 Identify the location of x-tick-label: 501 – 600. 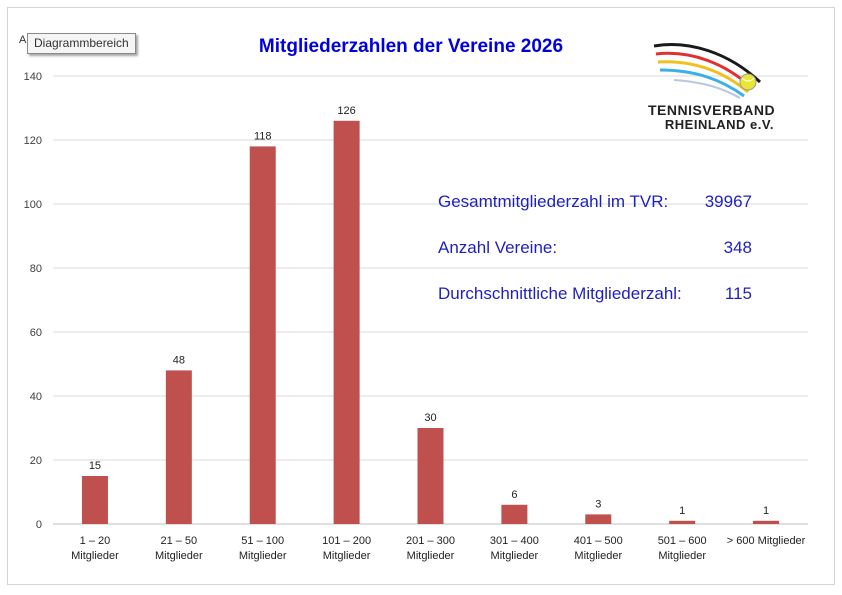
(682, 541).